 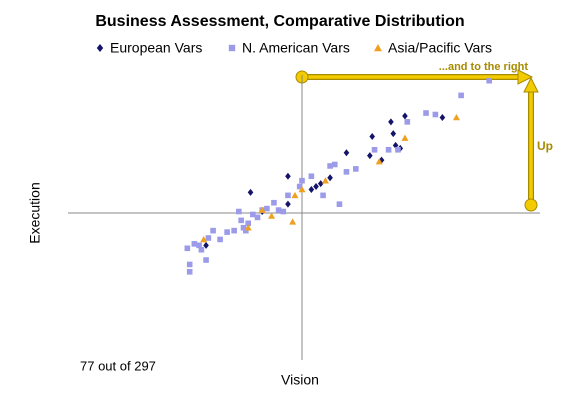 I want to click on y-axis-title: Execution, so click(x=35, y=212).